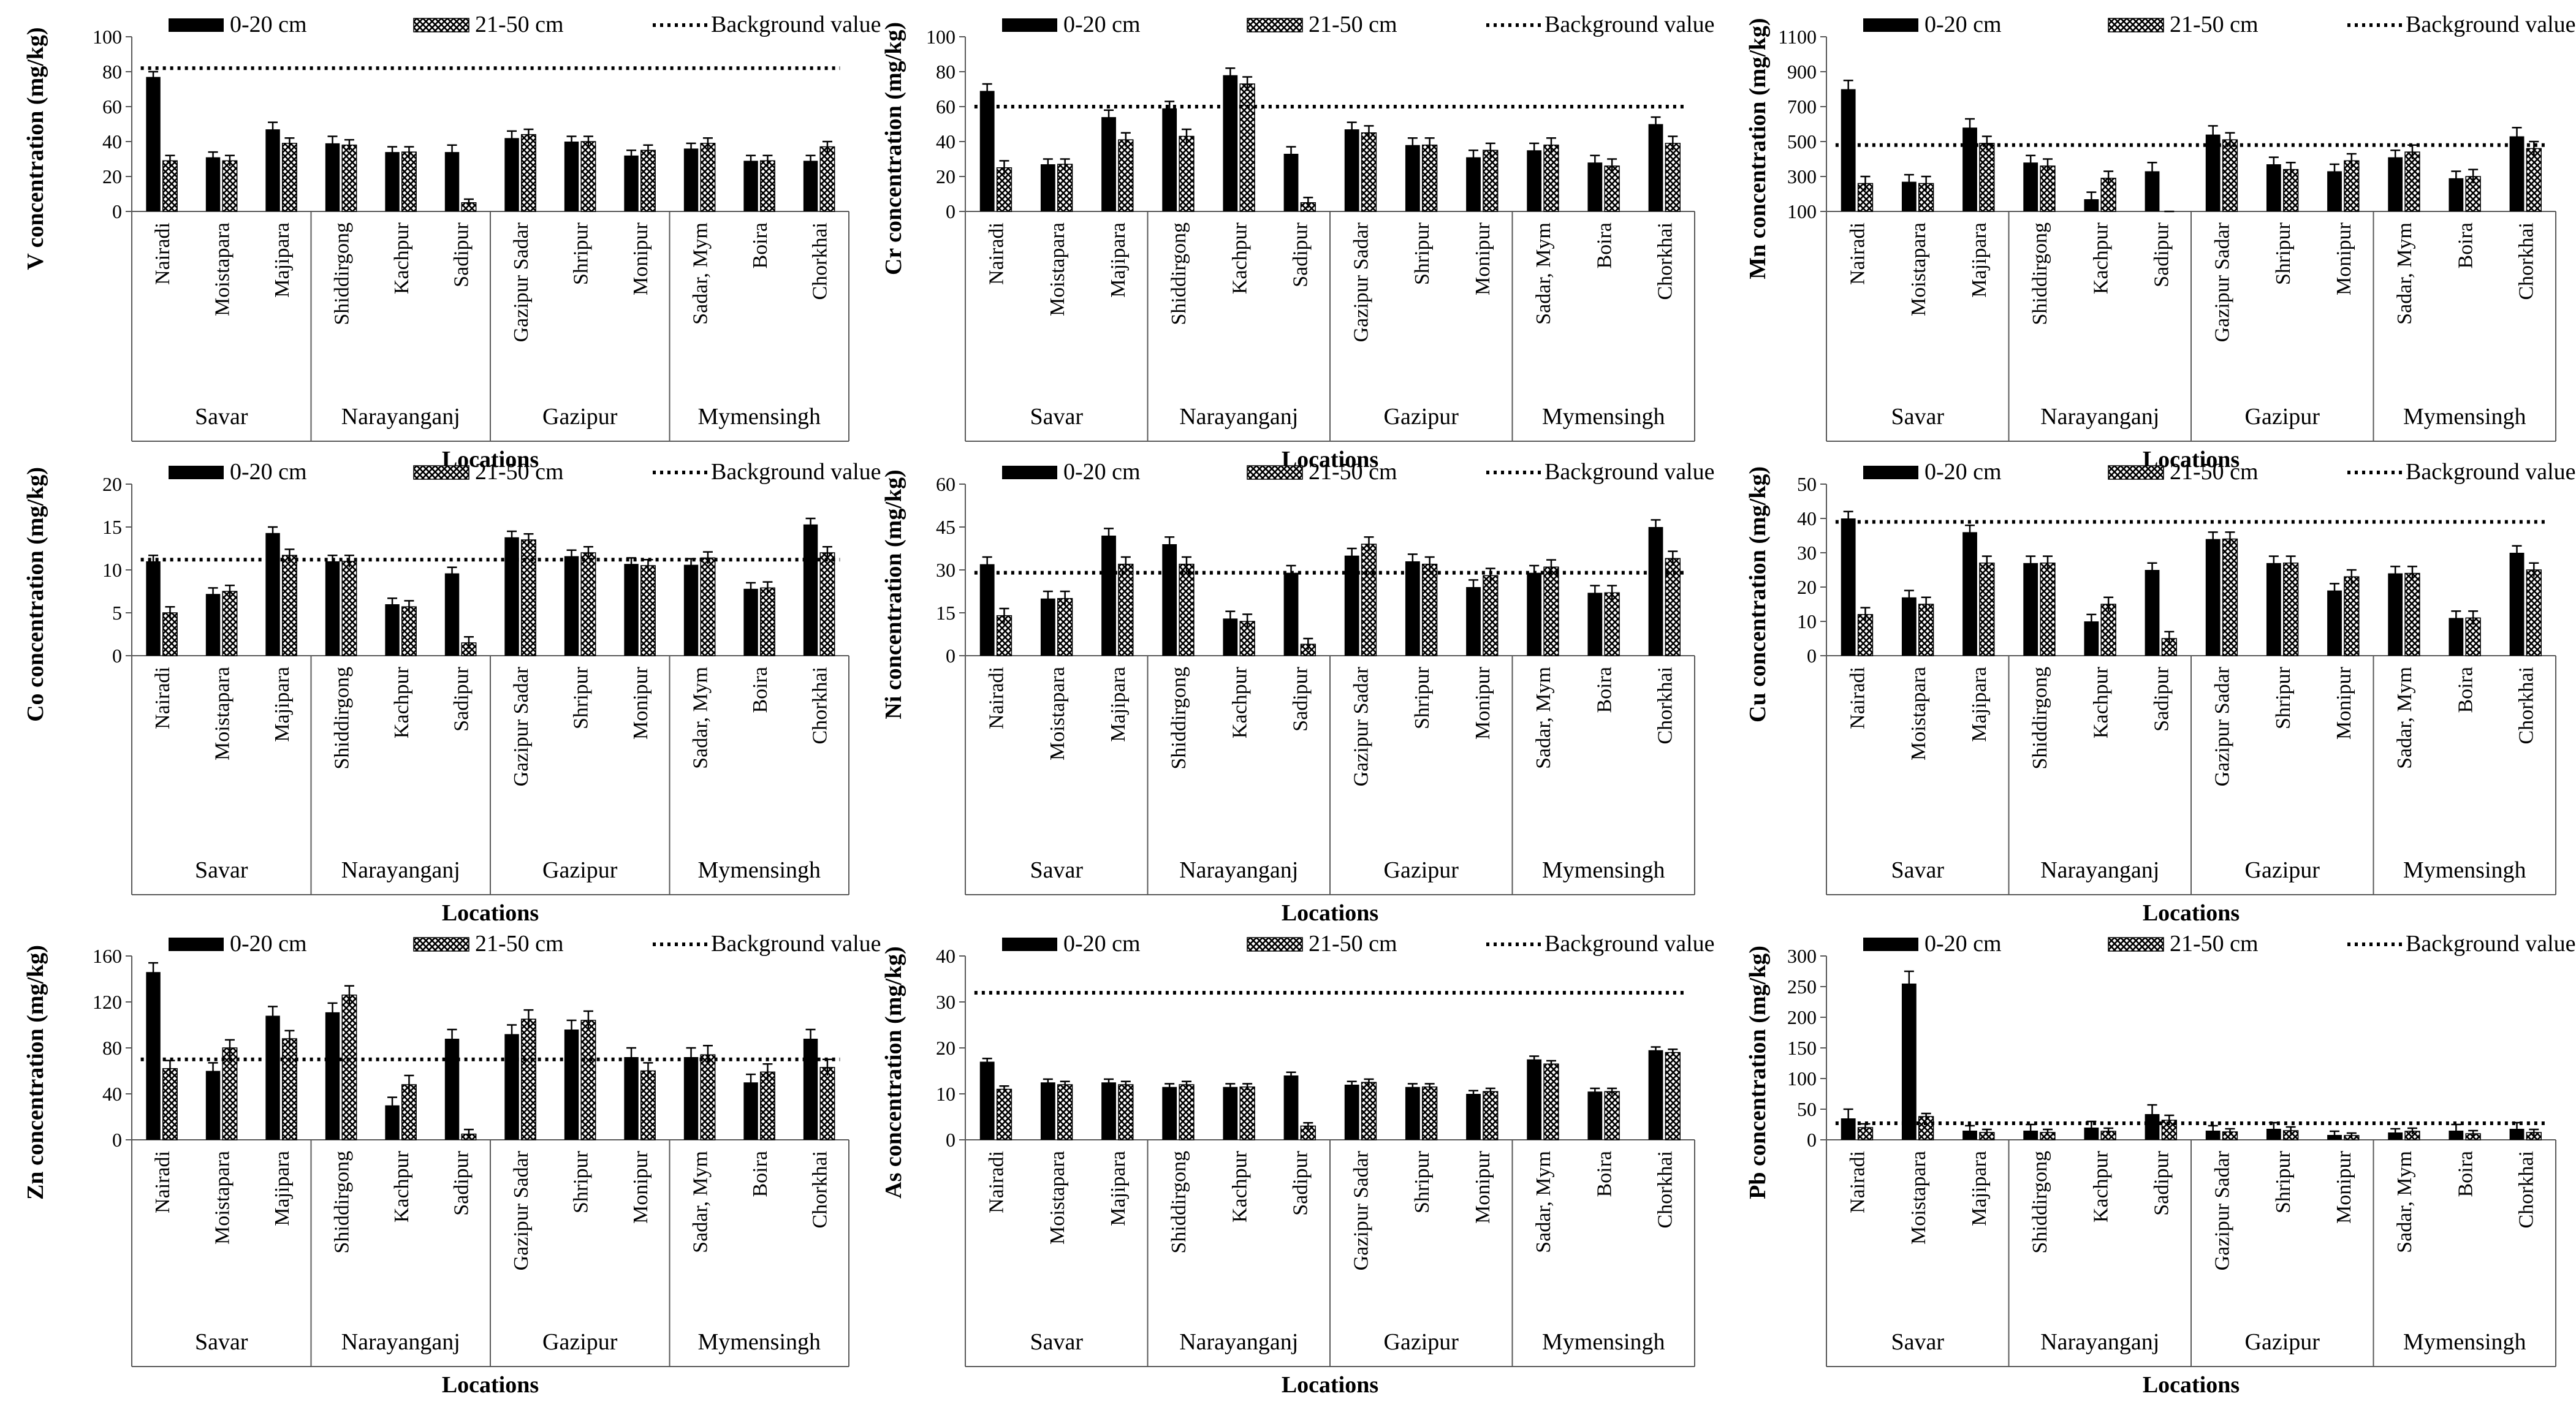 The width and height of the screenshot is (2576, 1407). I want to click on legend-swatch-0-20cm, so click(1029, 944).